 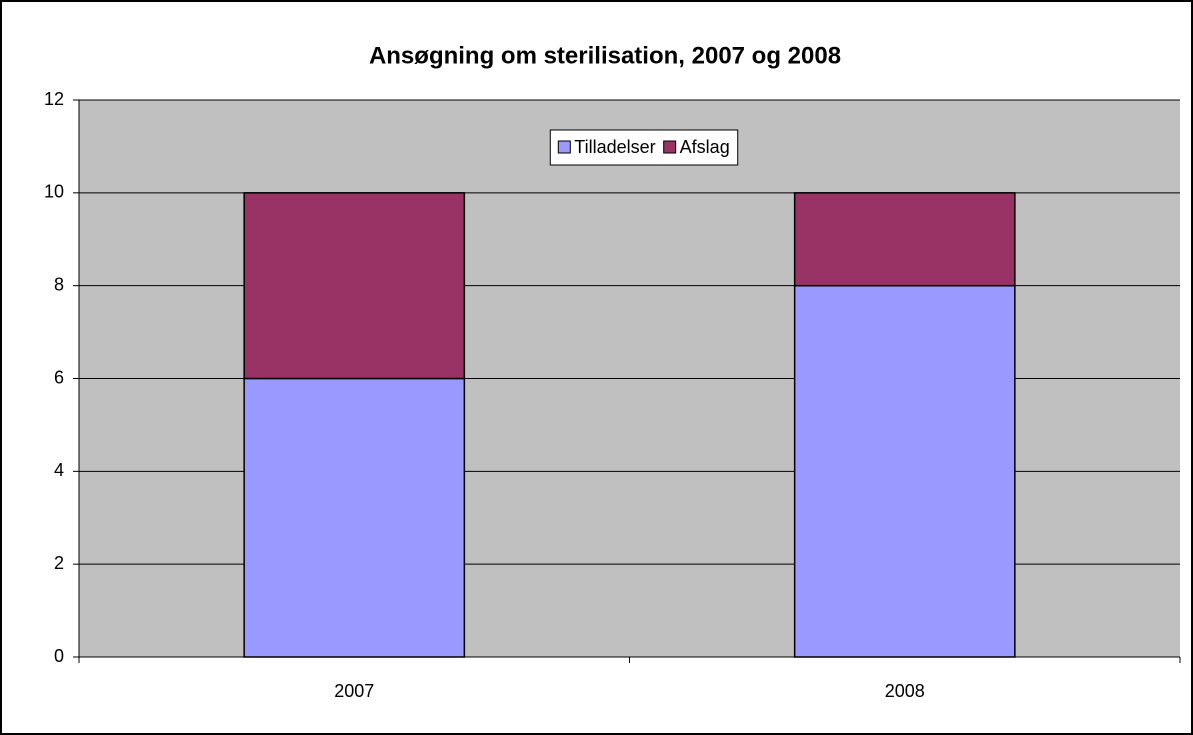 I want to click on y-tick-label: 8, so click(x=59, y=284).